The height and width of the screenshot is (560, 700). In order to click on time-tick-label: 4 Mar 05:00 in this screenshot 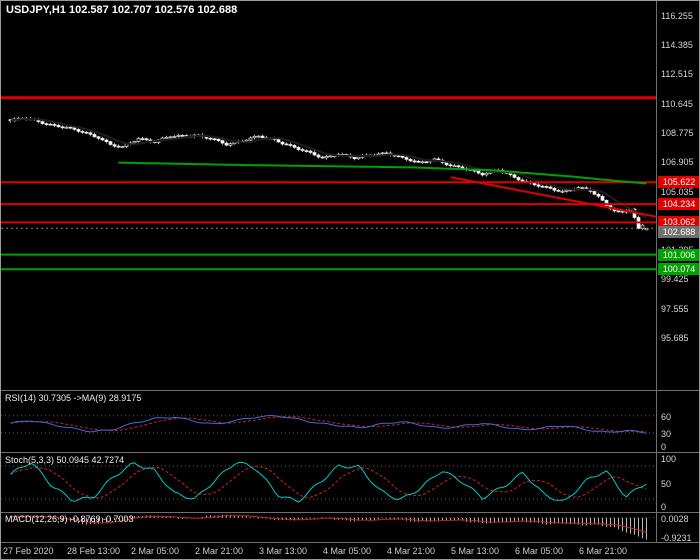, I will do `click(347, 551)`.